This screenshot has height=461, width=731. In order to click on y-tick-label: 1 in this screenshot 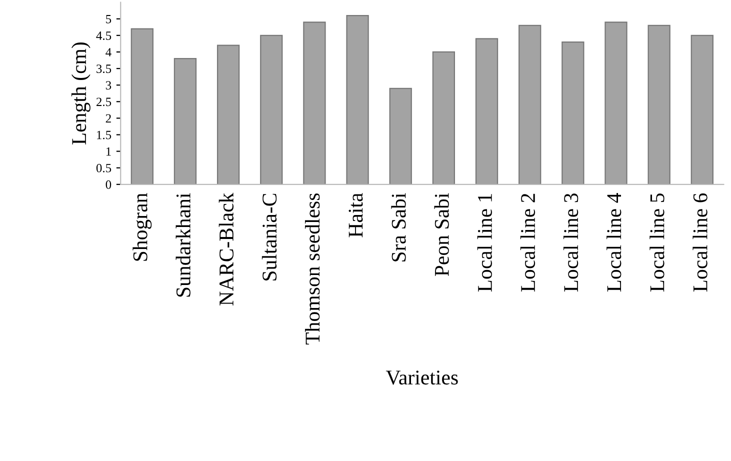, I will do `click(108, 151)`.